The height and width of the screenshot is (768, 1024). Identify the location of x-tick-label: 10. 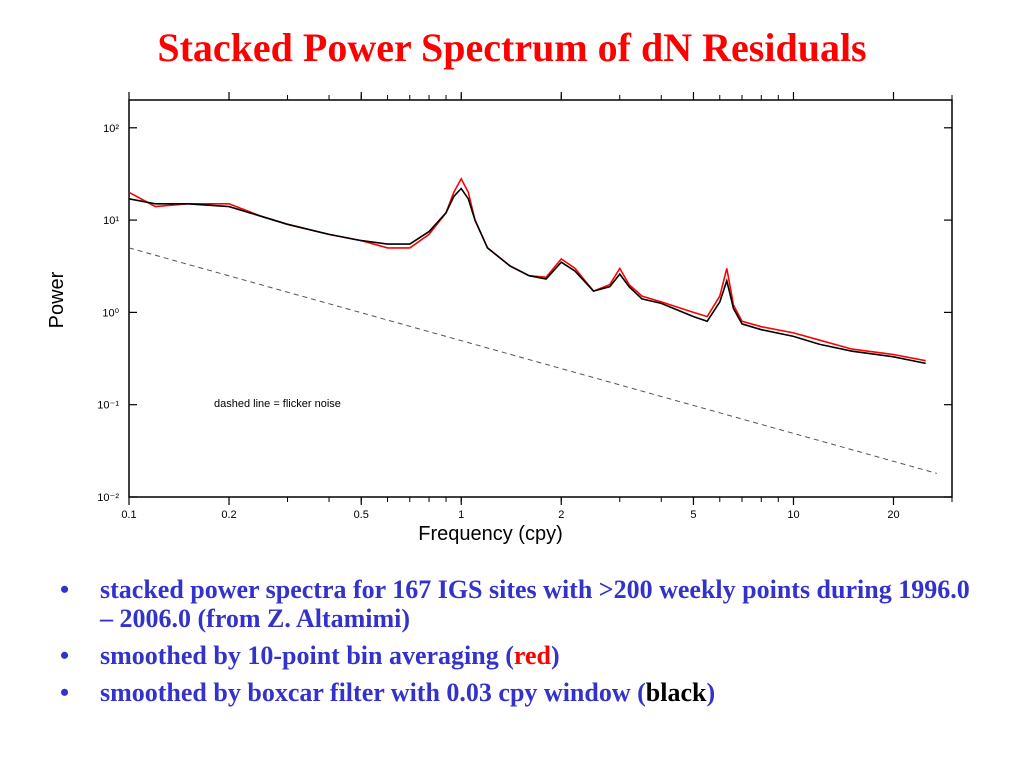
(793, 515).